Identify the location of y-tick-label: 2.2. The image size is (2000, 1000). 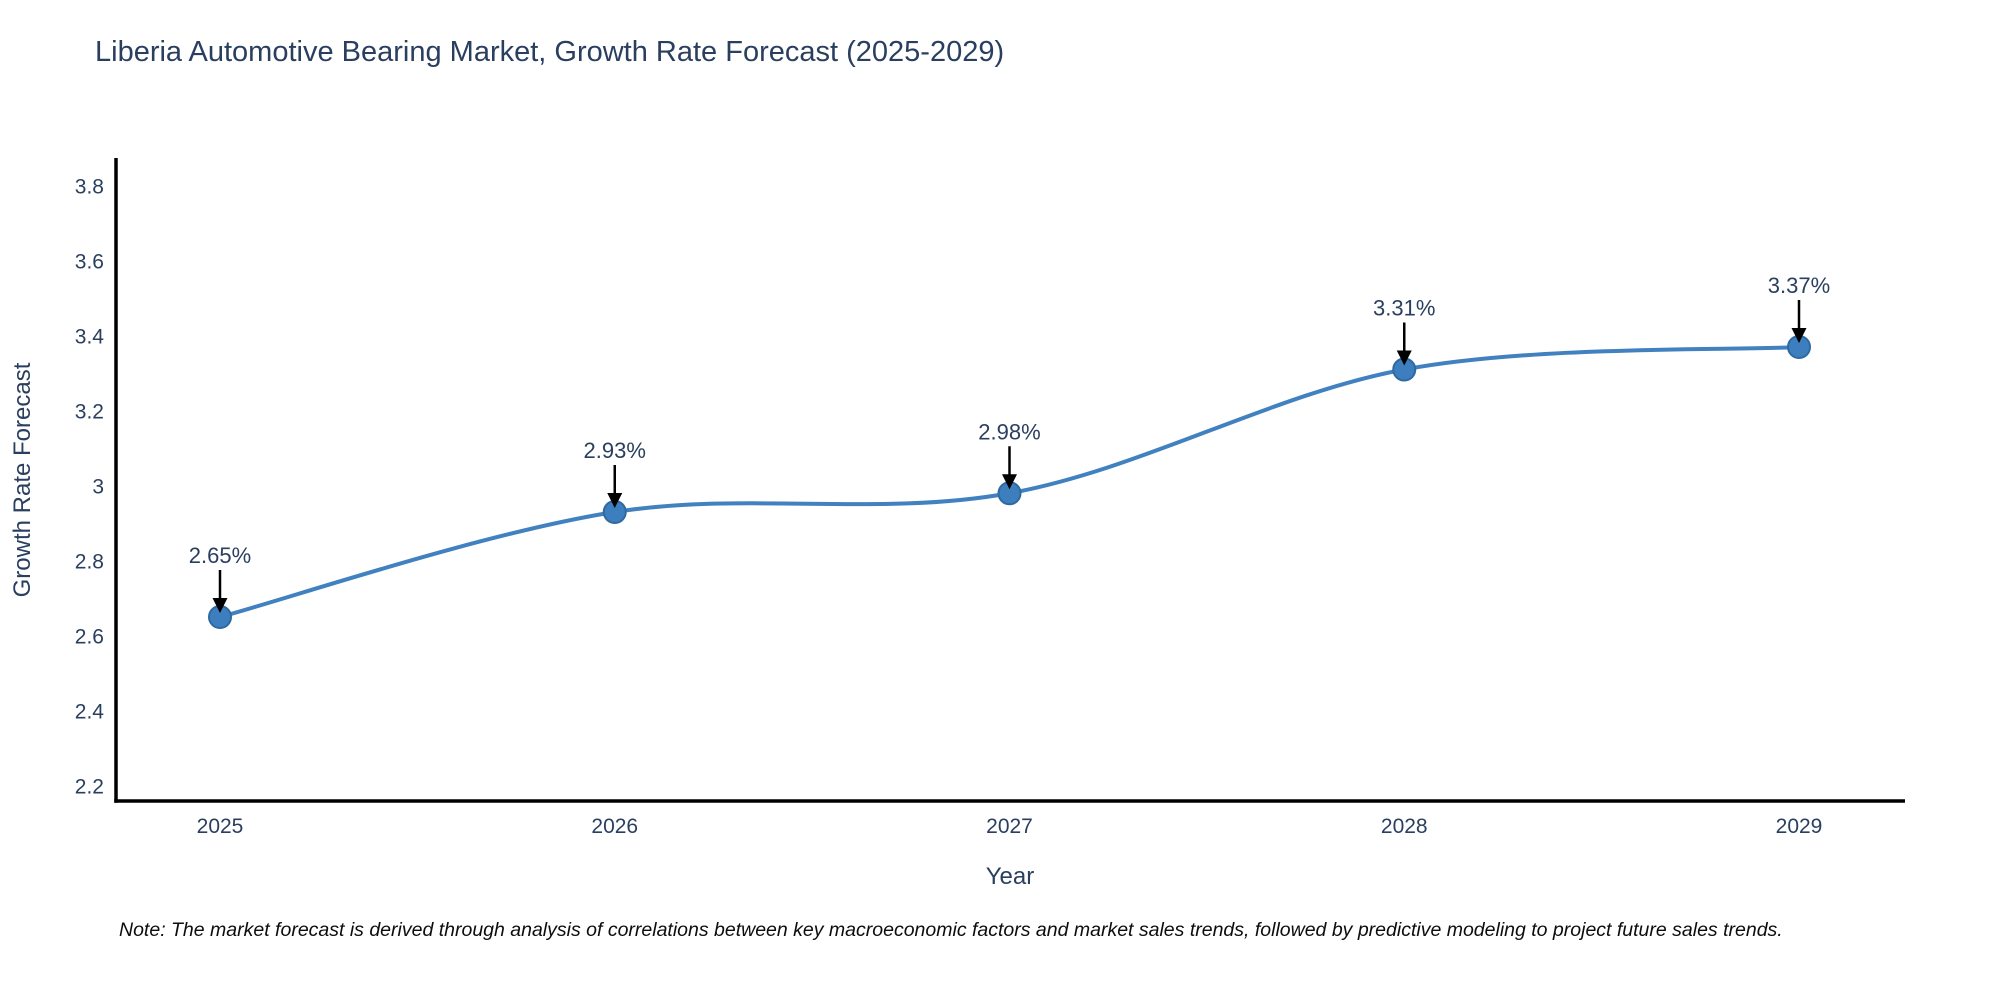
(89, 786).